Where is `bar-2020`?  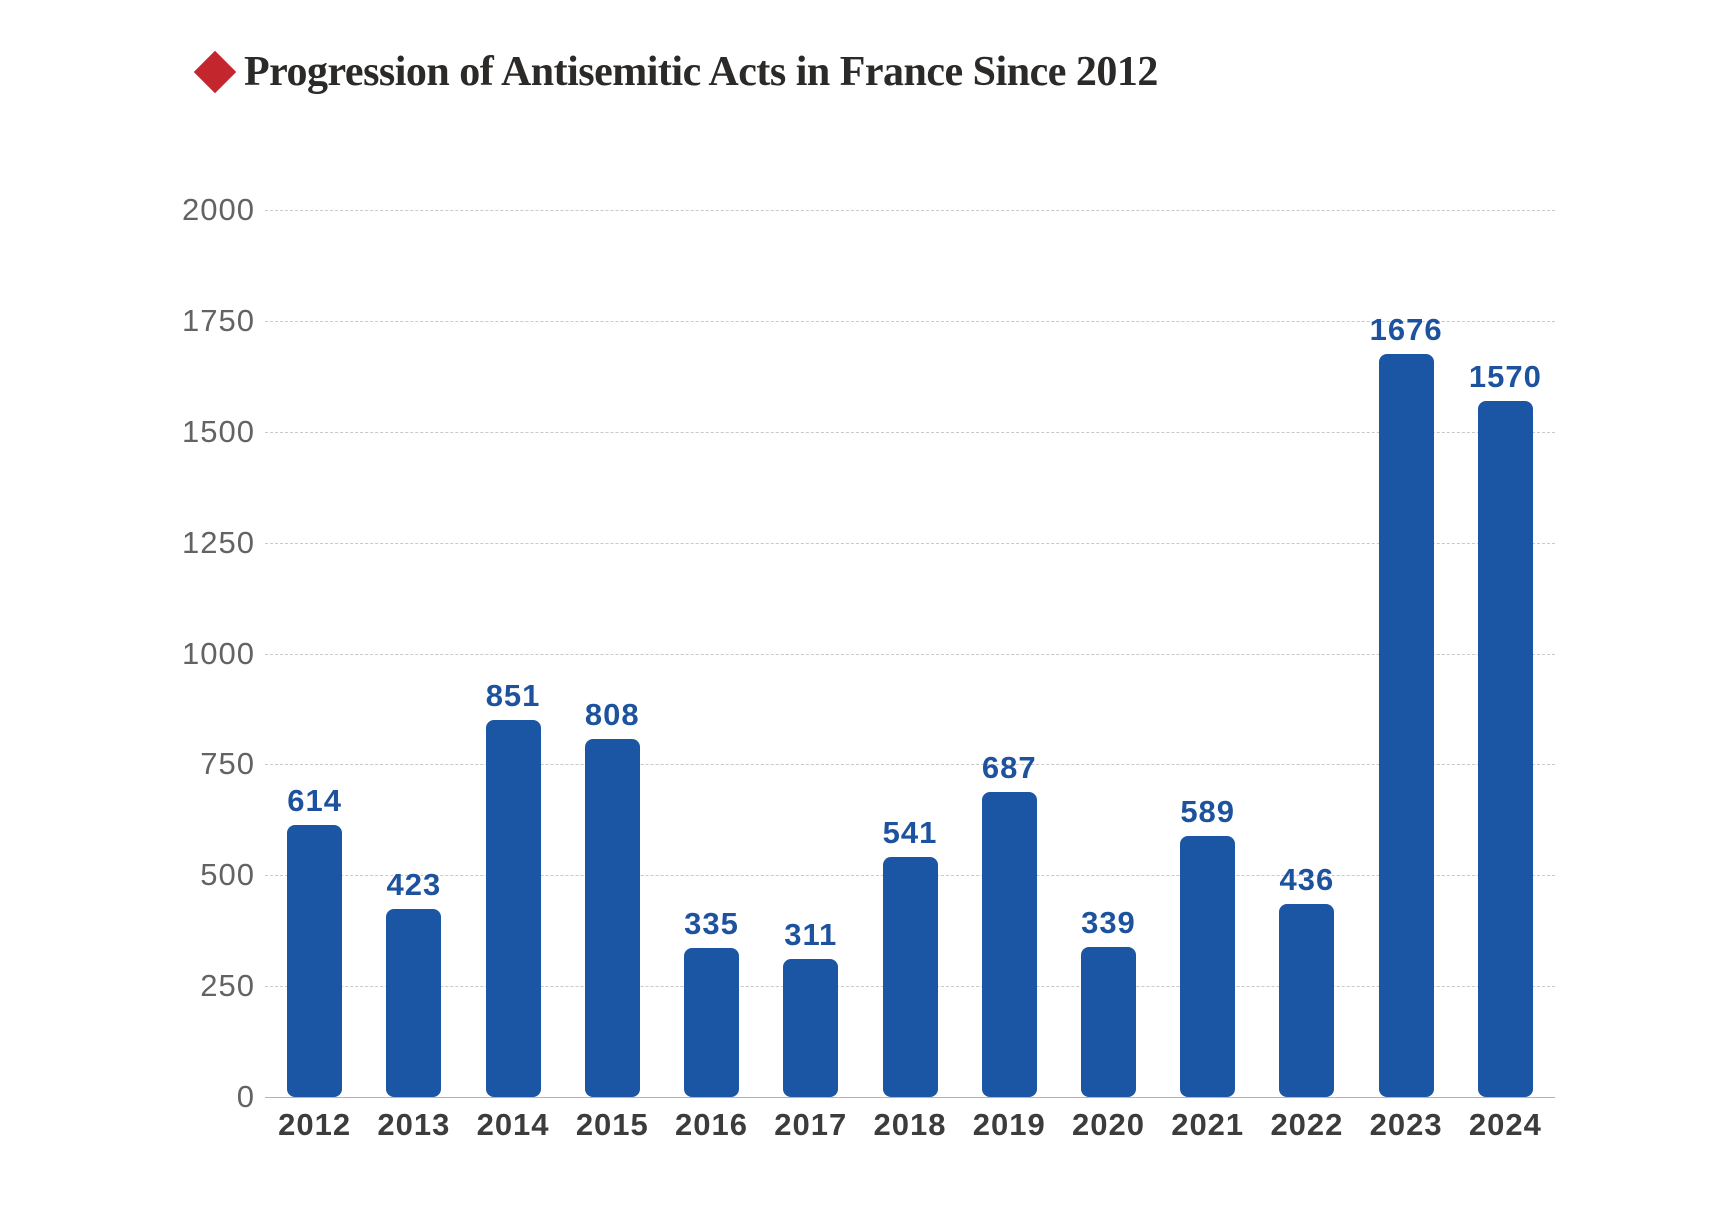
bar-2020 is located at coordinates (1108, 1021).